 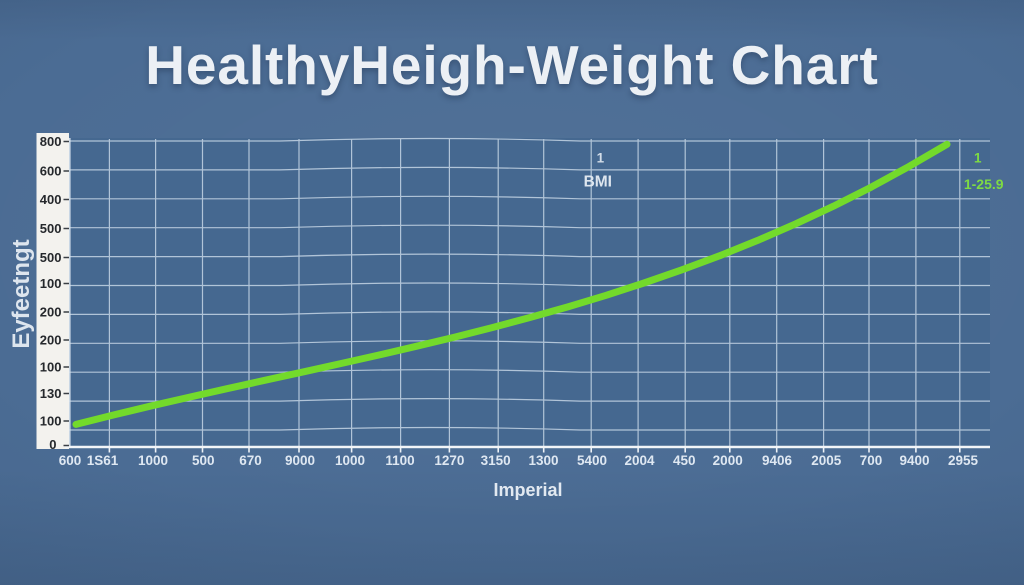 I want to click on svg-text: 670, so click(x=250, y=460).